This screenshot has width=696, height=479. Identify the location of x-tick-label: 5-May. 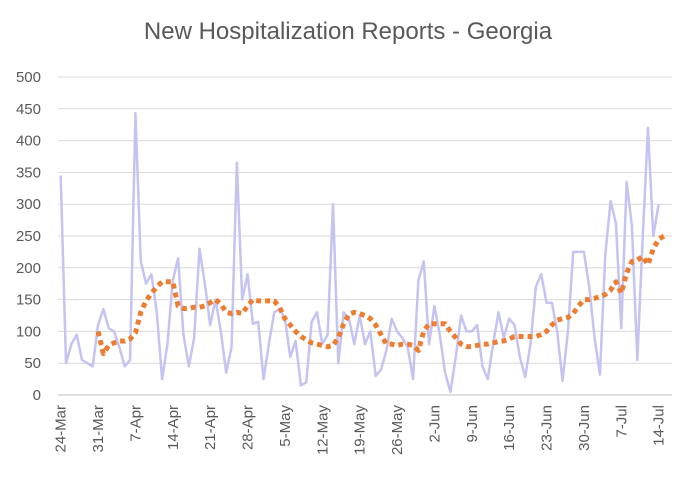
(285, 426).